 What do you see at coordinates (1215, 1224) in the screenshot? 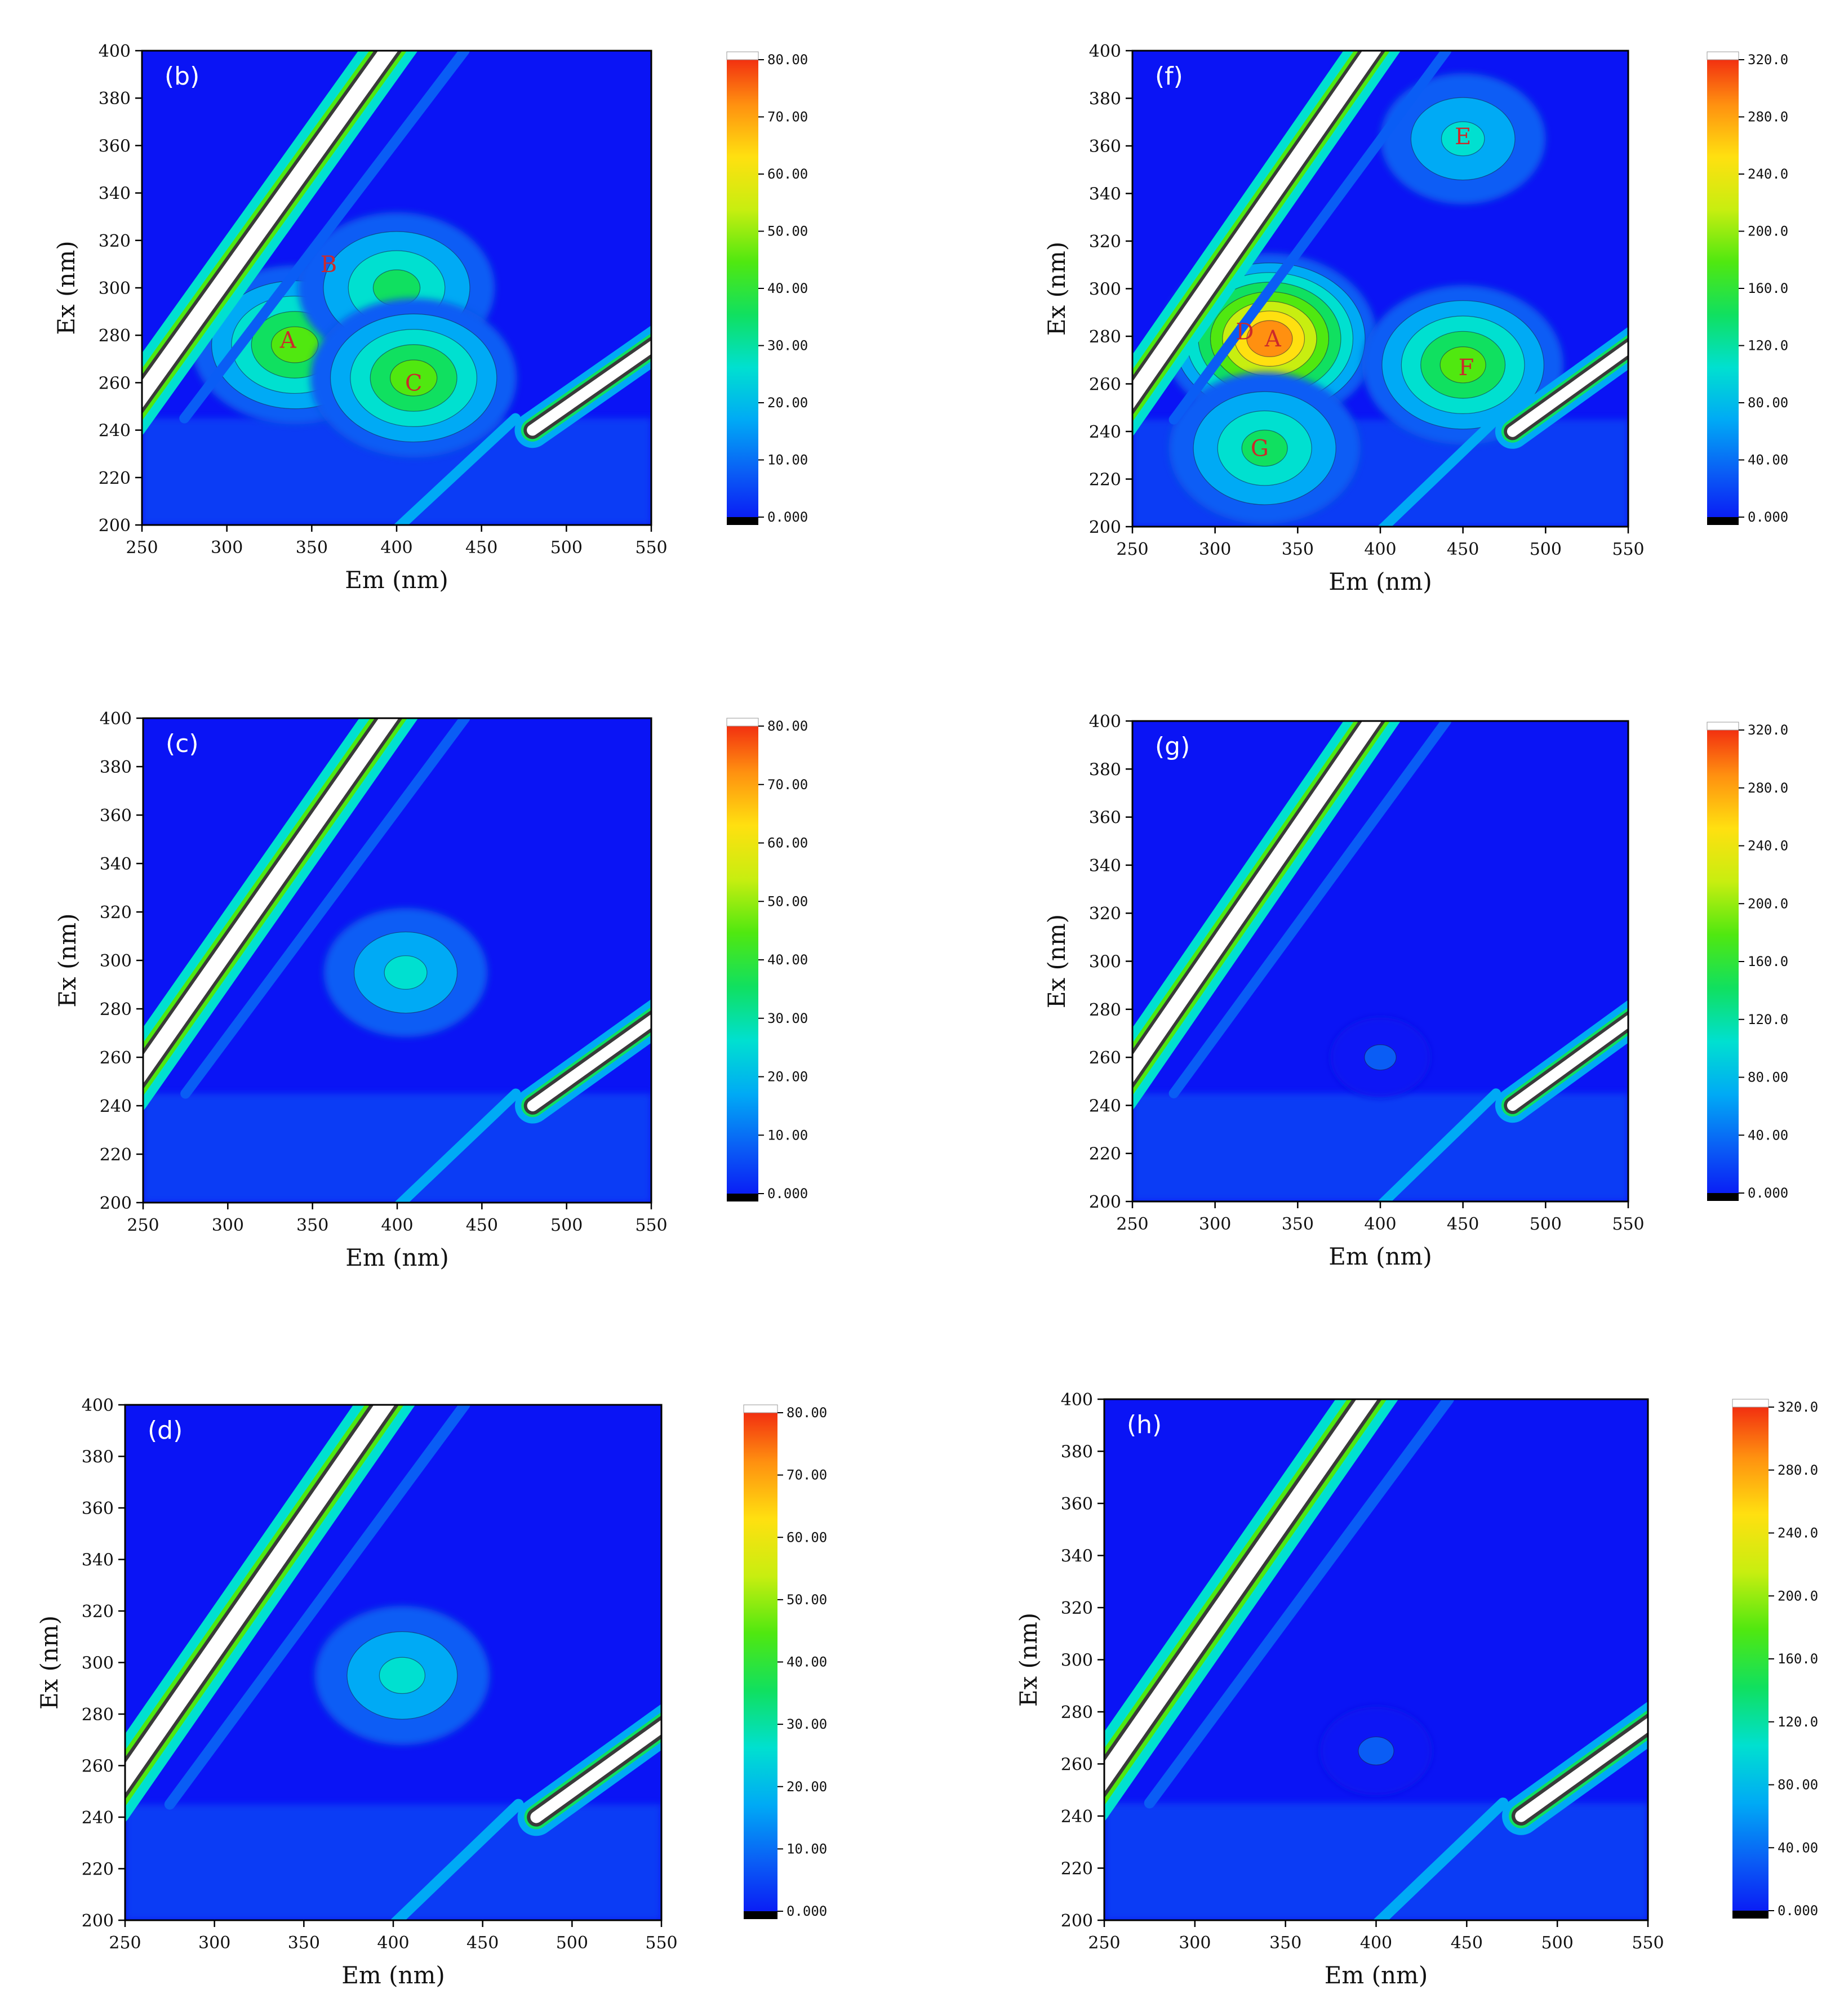
I see `x-tick-label: 300` at bounding box center [1215, 1224].